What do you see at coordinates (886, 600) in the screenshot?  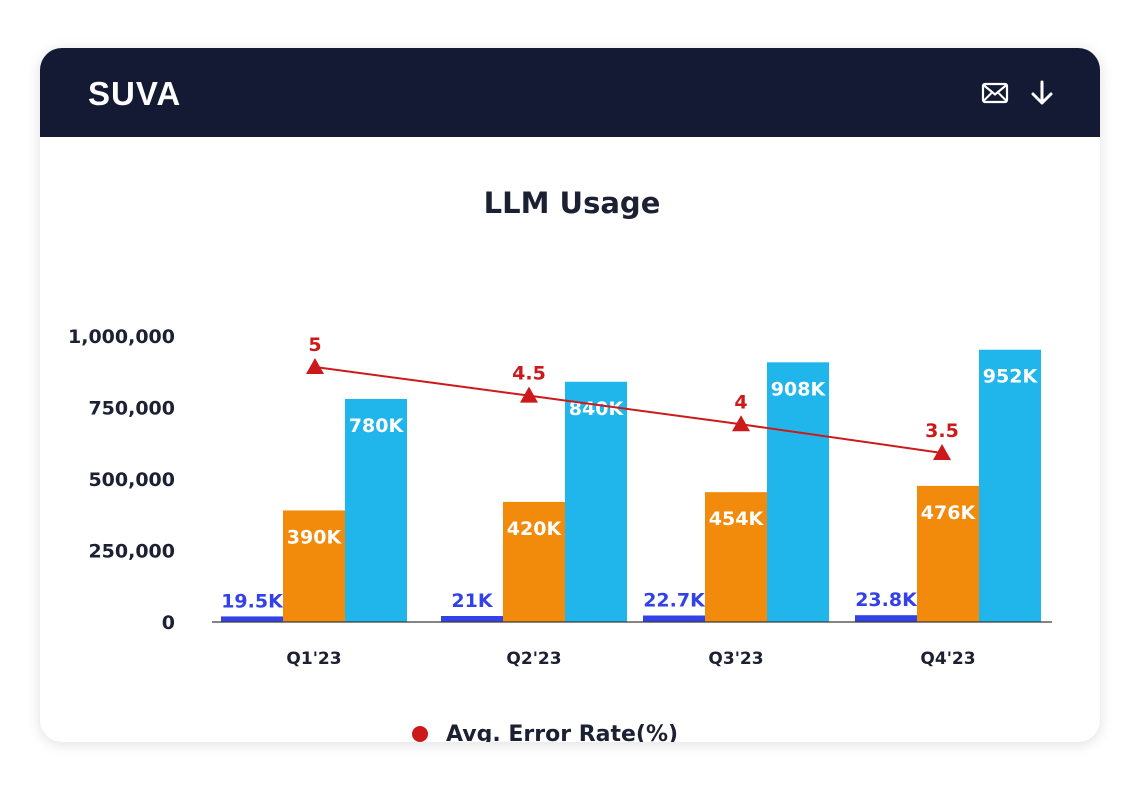 I see `bar-data-label: 23.8K` at bounding box center [886, 600].